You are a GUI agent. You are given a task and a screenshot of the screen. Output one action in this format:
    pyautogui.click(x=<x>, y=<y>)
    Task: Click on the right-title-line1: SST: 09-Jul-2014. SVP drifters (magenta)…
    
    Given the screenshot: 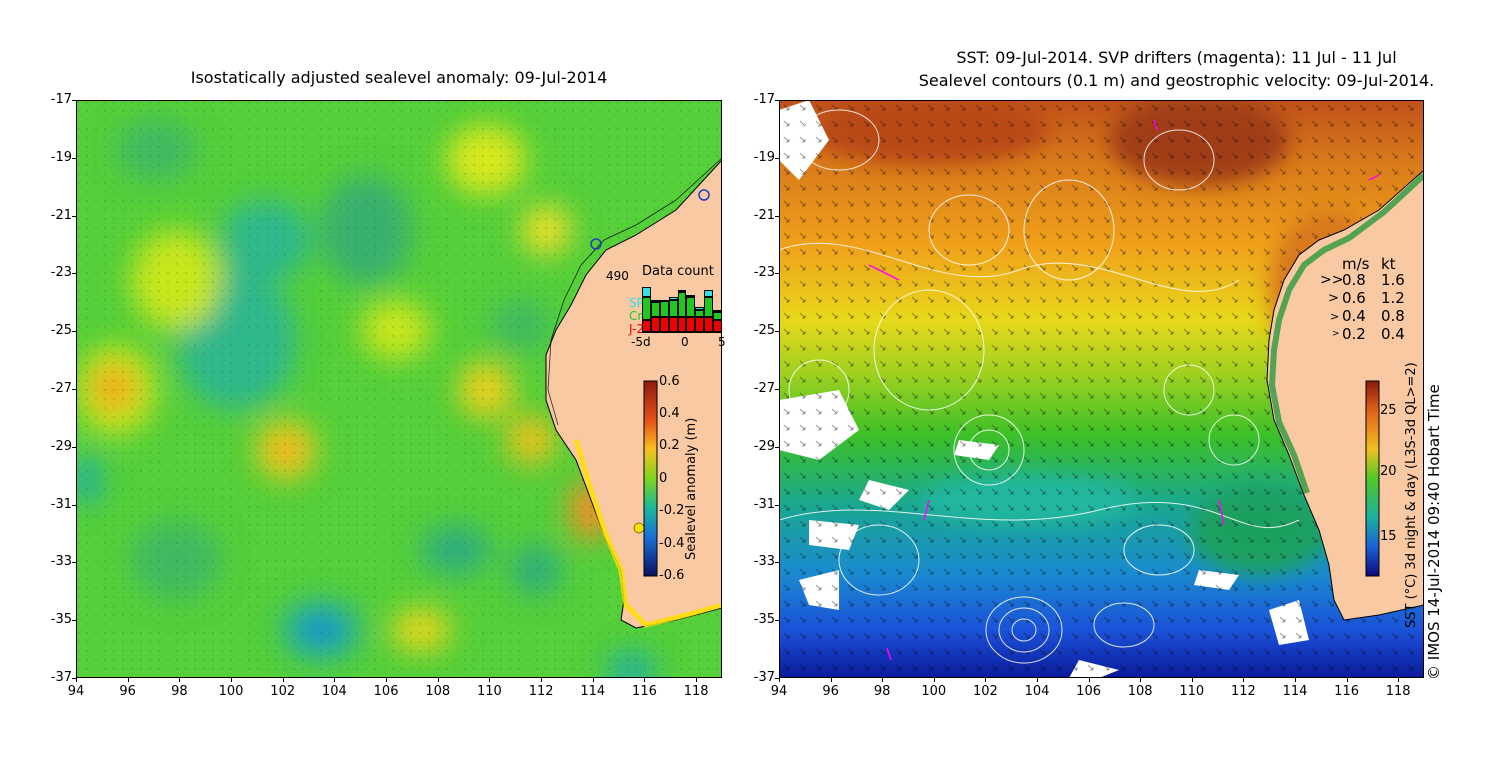 What is the action you would take?
    pyautogui.click(x=1176, y=57)
    